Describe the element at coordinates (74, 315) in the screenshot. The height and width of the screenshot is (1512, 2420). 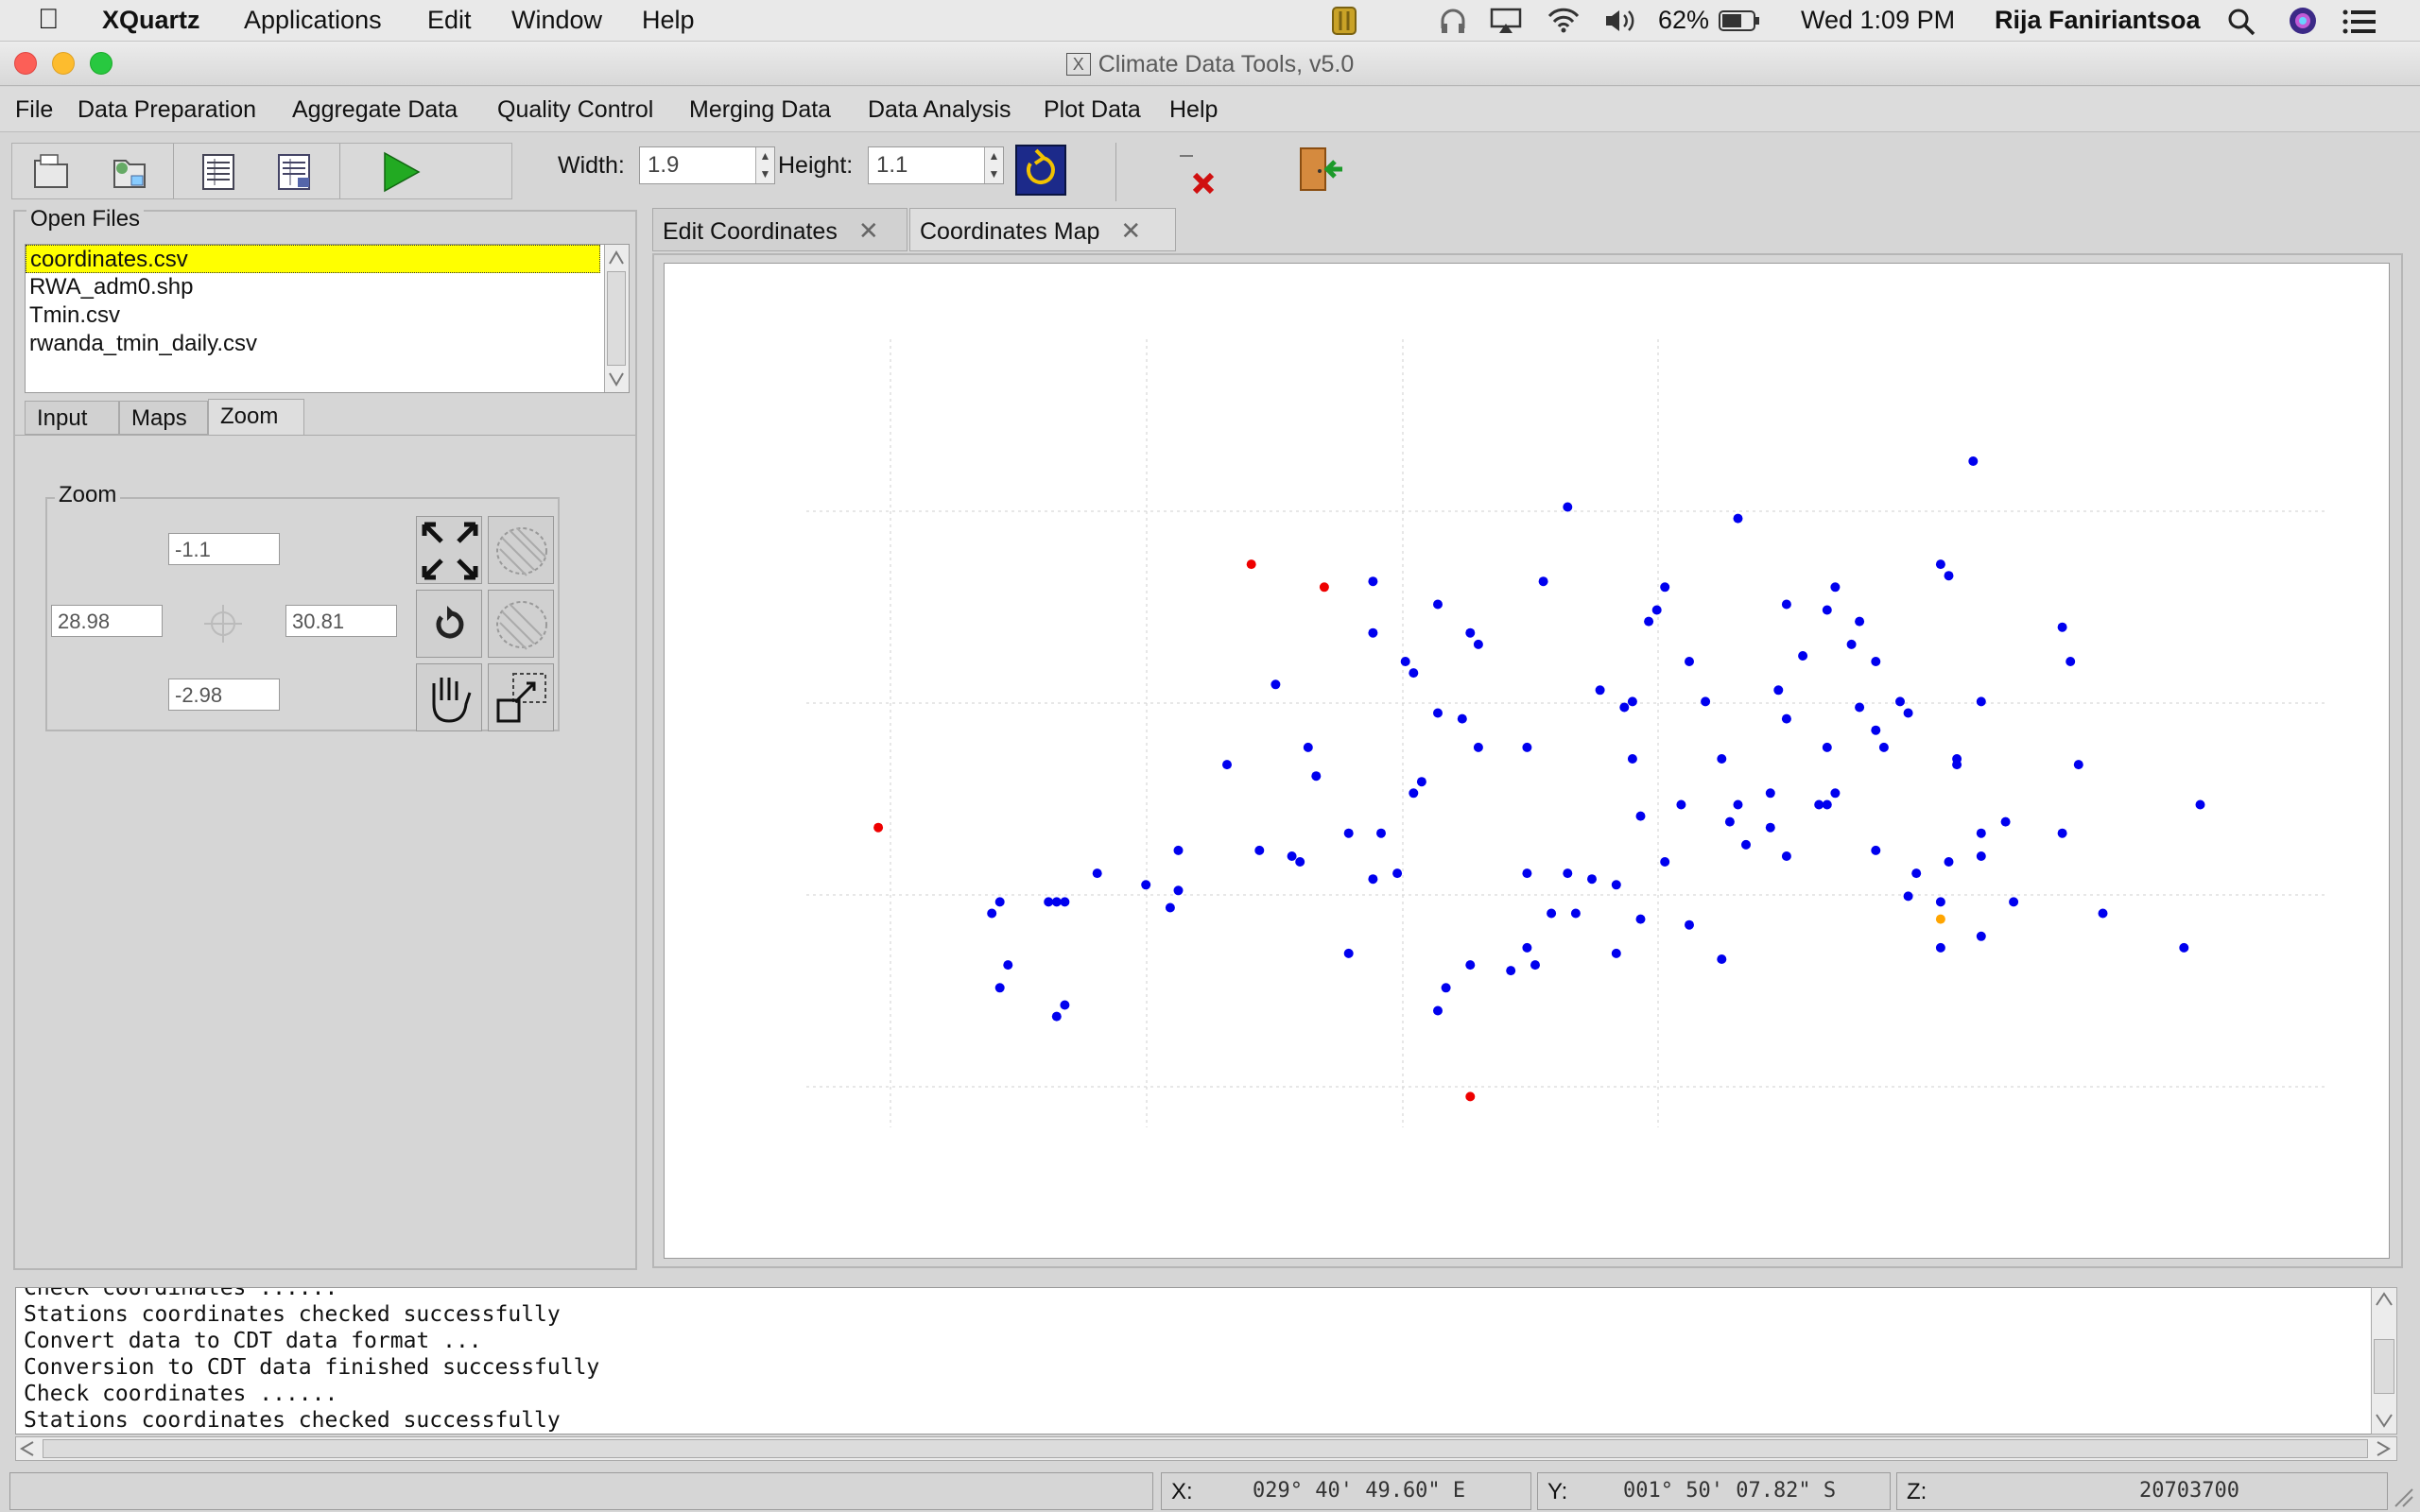
I see `file-item: Tmin.csv` at that location.